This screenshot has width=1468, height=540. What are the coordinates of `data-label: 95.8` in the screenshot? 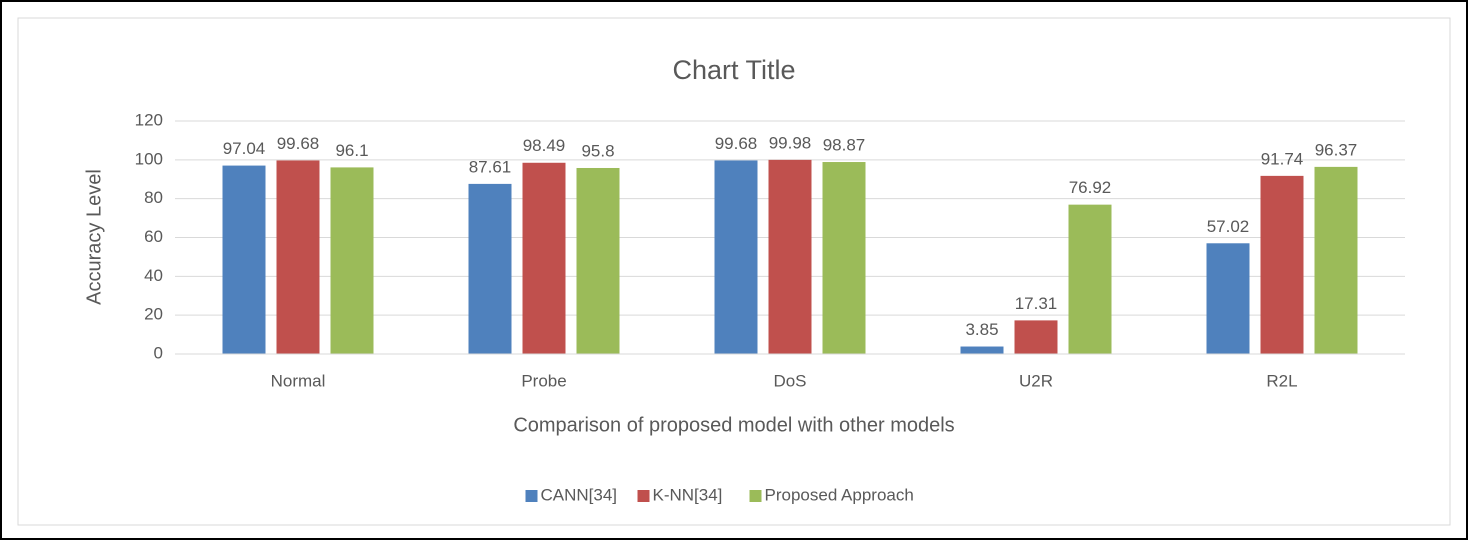 It's located at (597, 150).